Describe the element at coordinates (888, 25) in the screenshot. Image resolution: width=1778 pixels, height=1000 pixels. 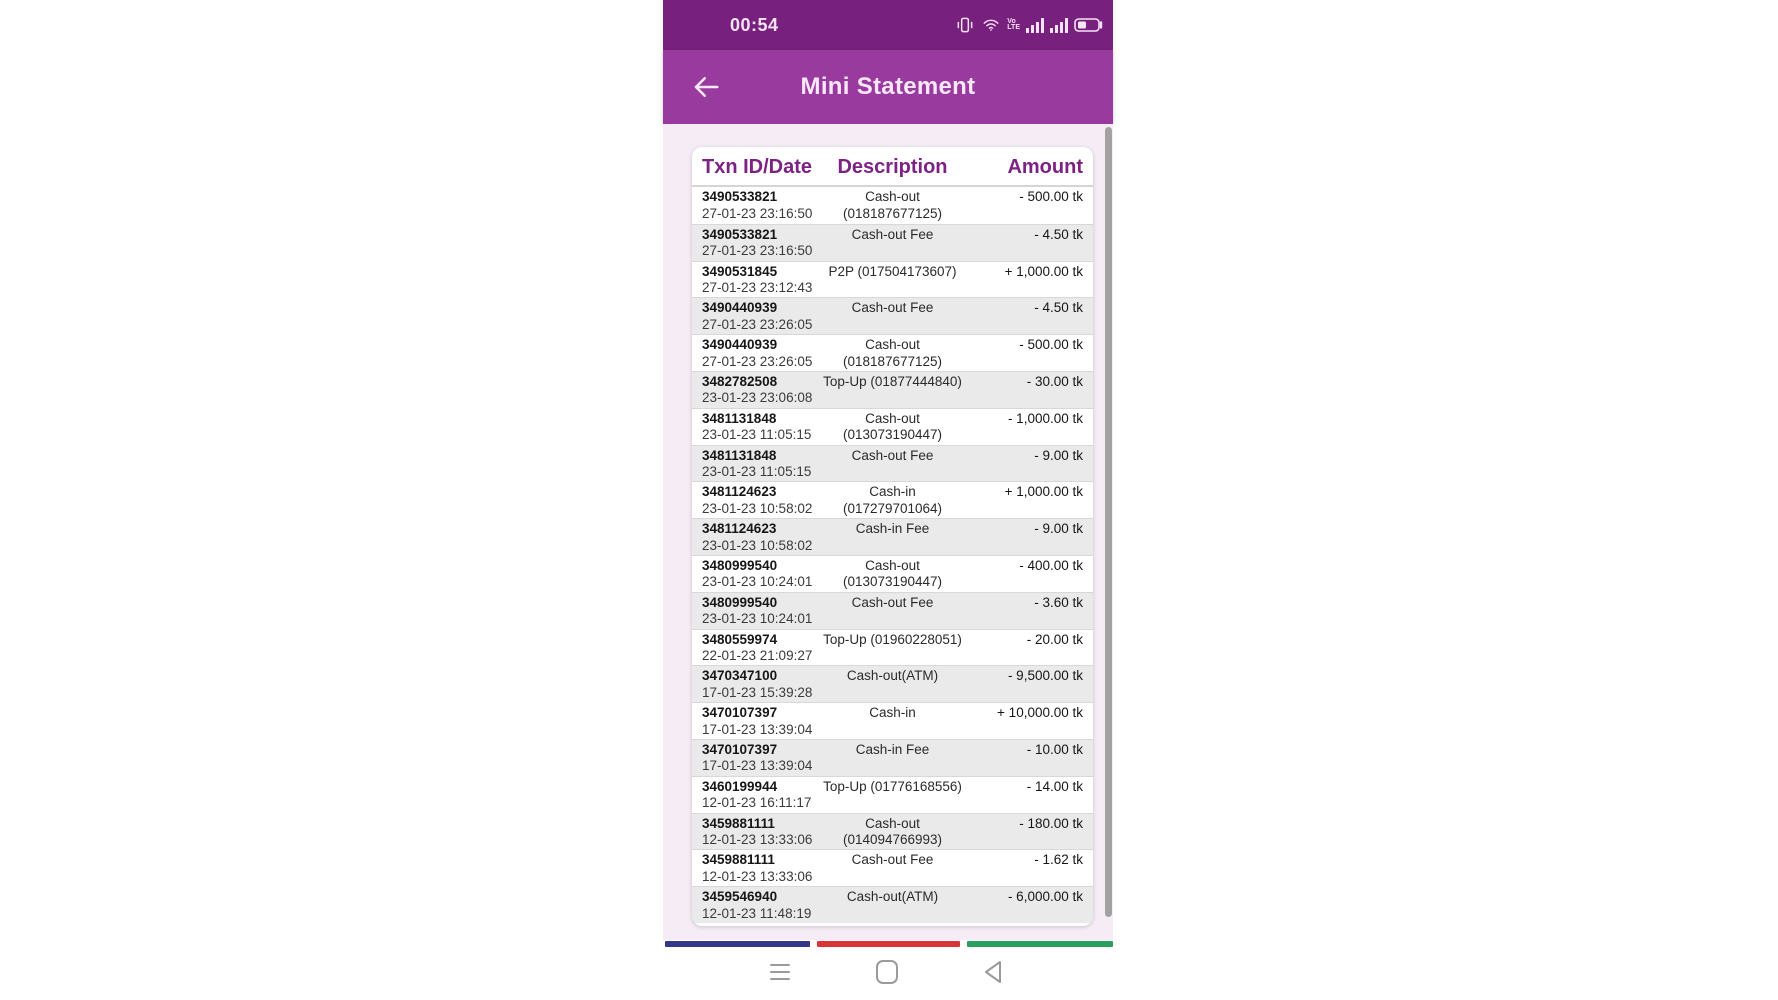
I see `status-bar: 00:54 Vo LTE` at that location.